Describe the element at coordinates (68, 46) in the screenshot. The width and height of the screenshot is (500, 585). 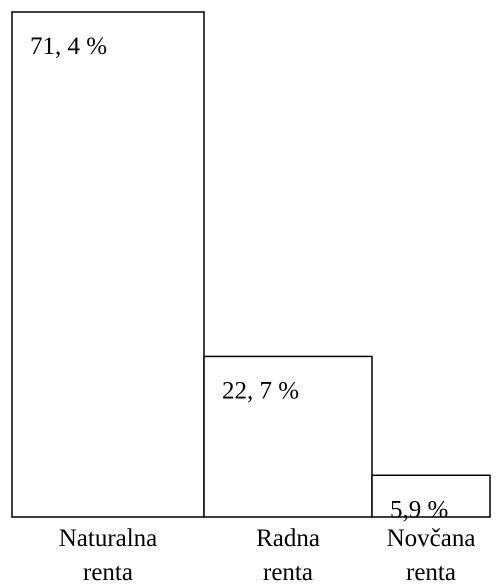
I see `data-label-1: 71, 4 %` at that location.